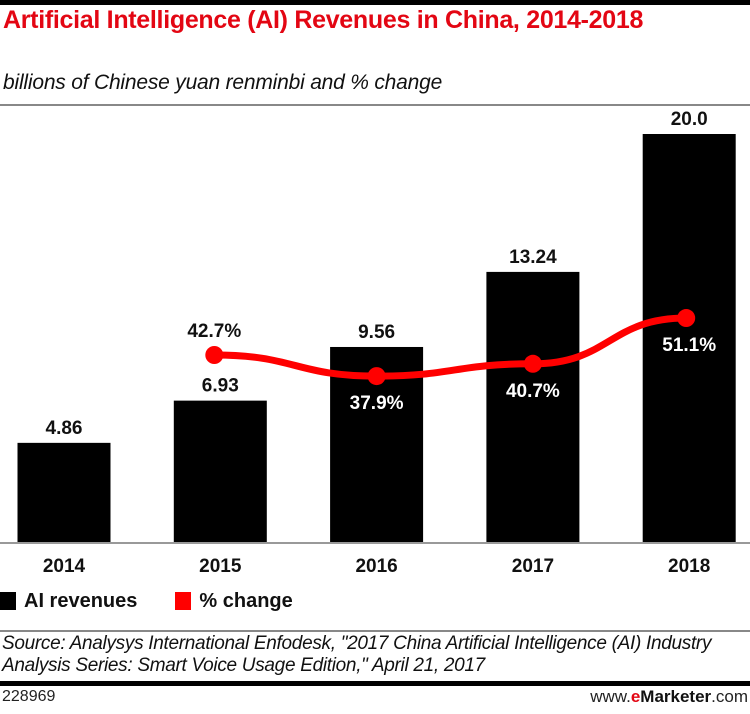 Image resolution: width=750 pixels, height=714 pixels. What do you see at coordinates (8, 601) in the screenshot?
I see `legend-swatch-ai-revenues` at bounding box center [8, 601].